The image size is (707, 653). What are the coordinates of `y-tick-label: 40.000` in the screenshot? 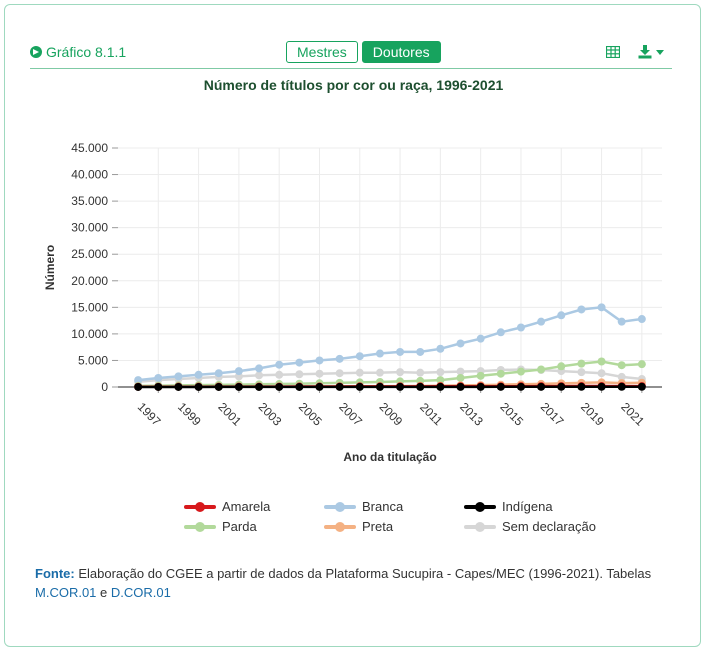 It's located at (89, 175).